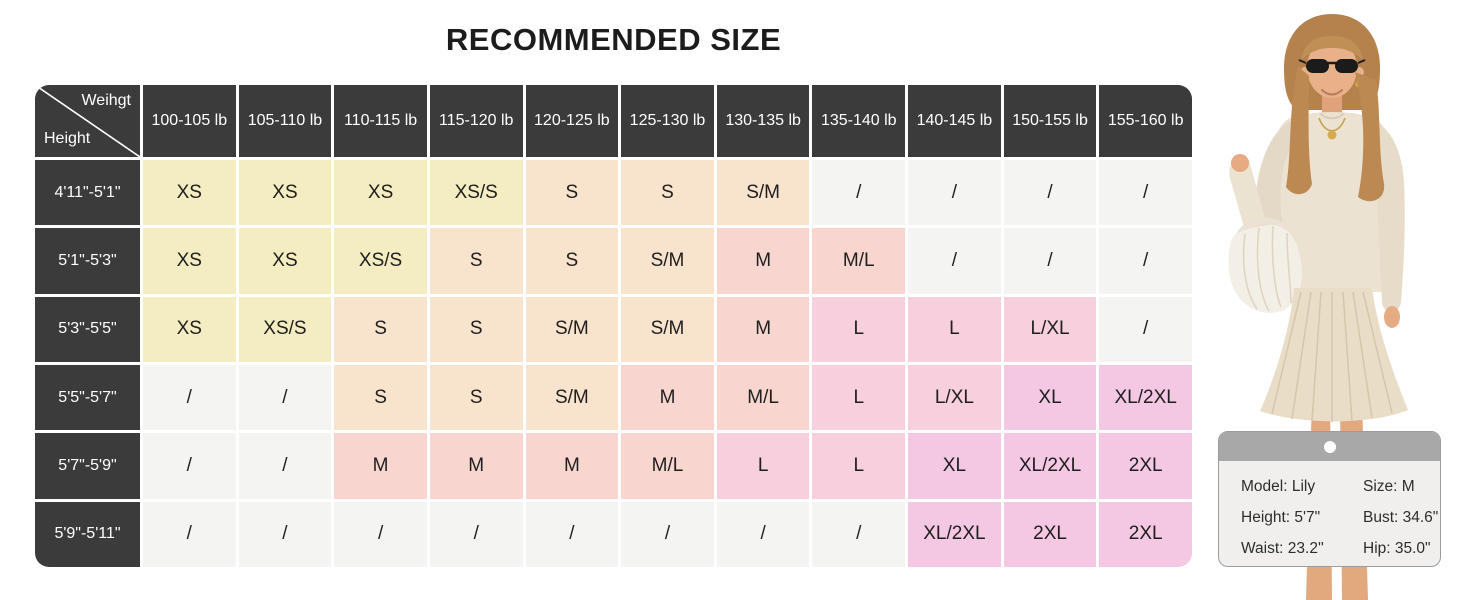 The image size is (1464, 600). Describe the element at coordinates (572, 121) in the screenshot. I see `weight-column-header: 120-125 lb` at that location.